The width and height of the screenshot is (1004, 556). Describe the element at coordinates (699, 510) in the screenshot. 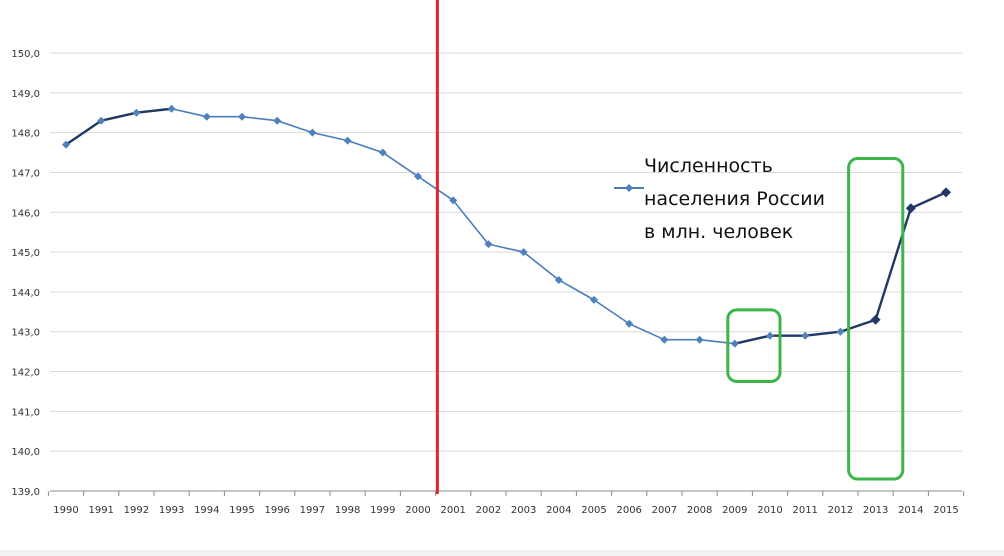

I see `x-tick-label-2008: 2008` at that location.